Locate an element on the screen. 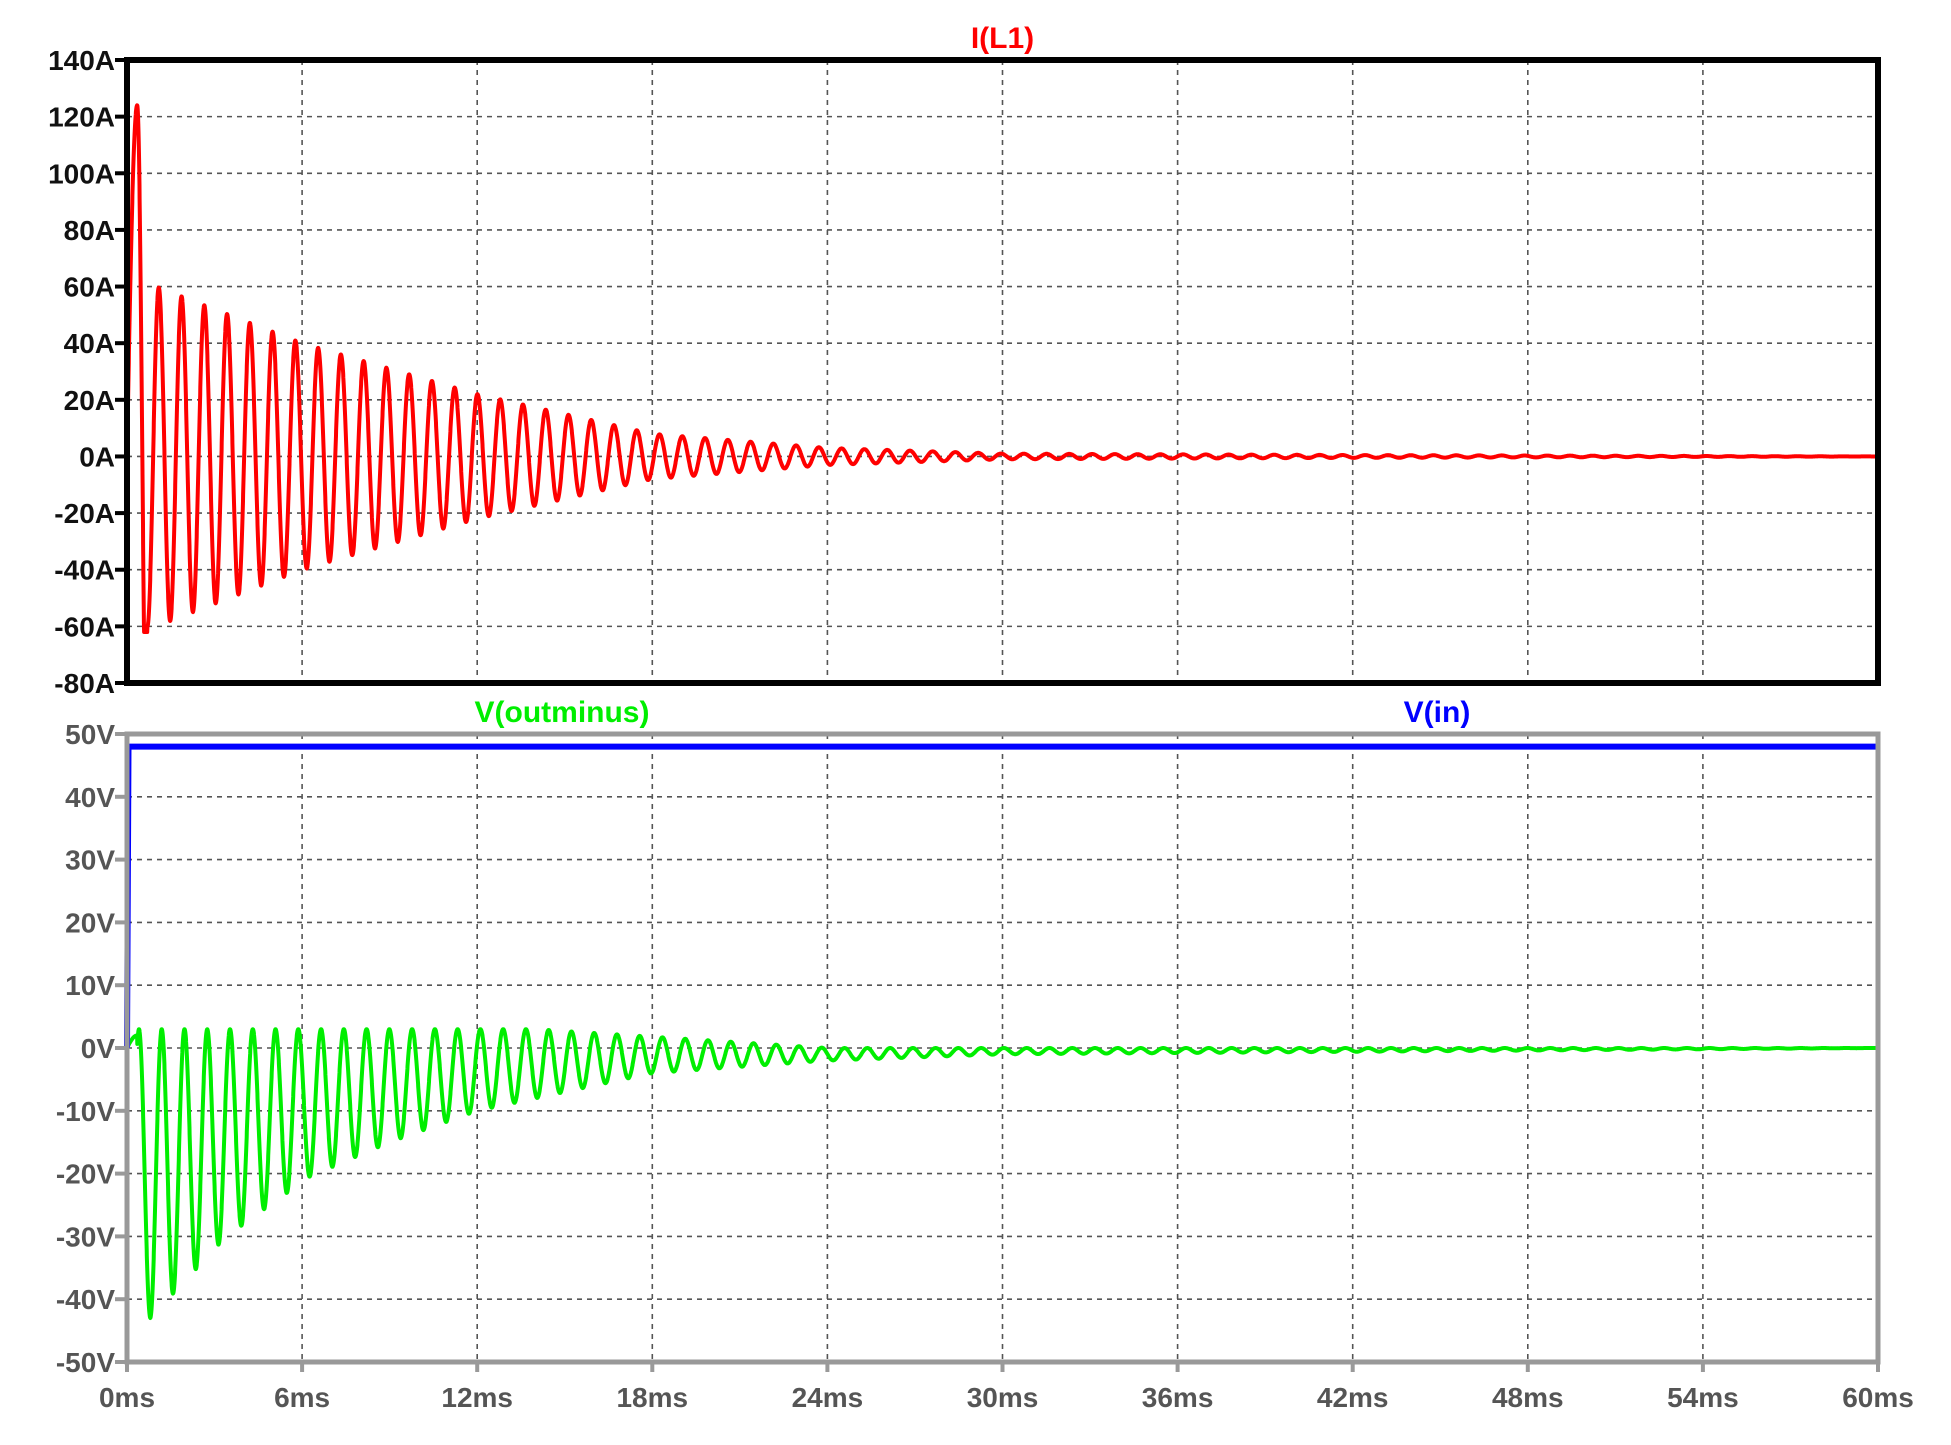 Image resolution: width=1951 pixels, height=1445 pixels. y-tick-label: 20V is located at coordinates (90, 922).